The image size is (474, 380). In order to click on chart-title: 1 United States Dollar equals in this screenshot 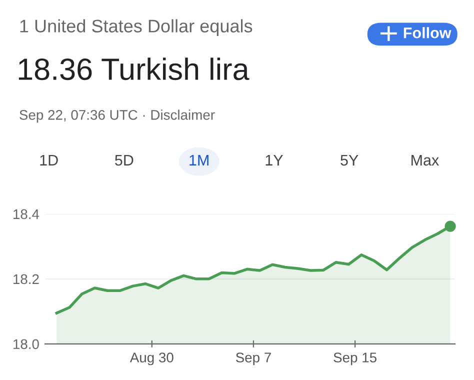, I will do `click(136, 27)`.